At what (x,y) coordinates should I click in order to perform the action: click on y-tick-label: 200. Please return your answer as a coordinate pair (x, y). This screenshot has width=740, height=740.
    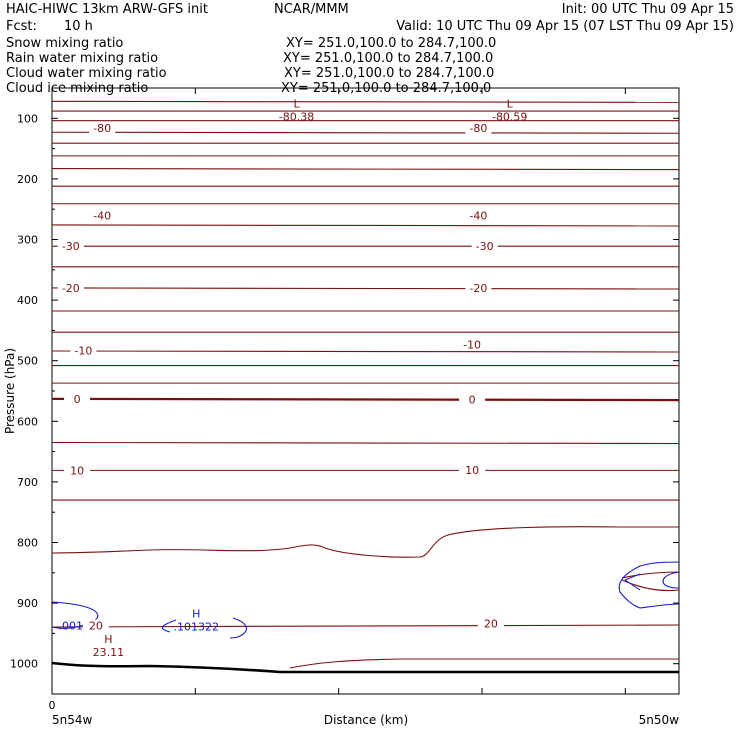
    Looking at the image, I should click on (27, 179).